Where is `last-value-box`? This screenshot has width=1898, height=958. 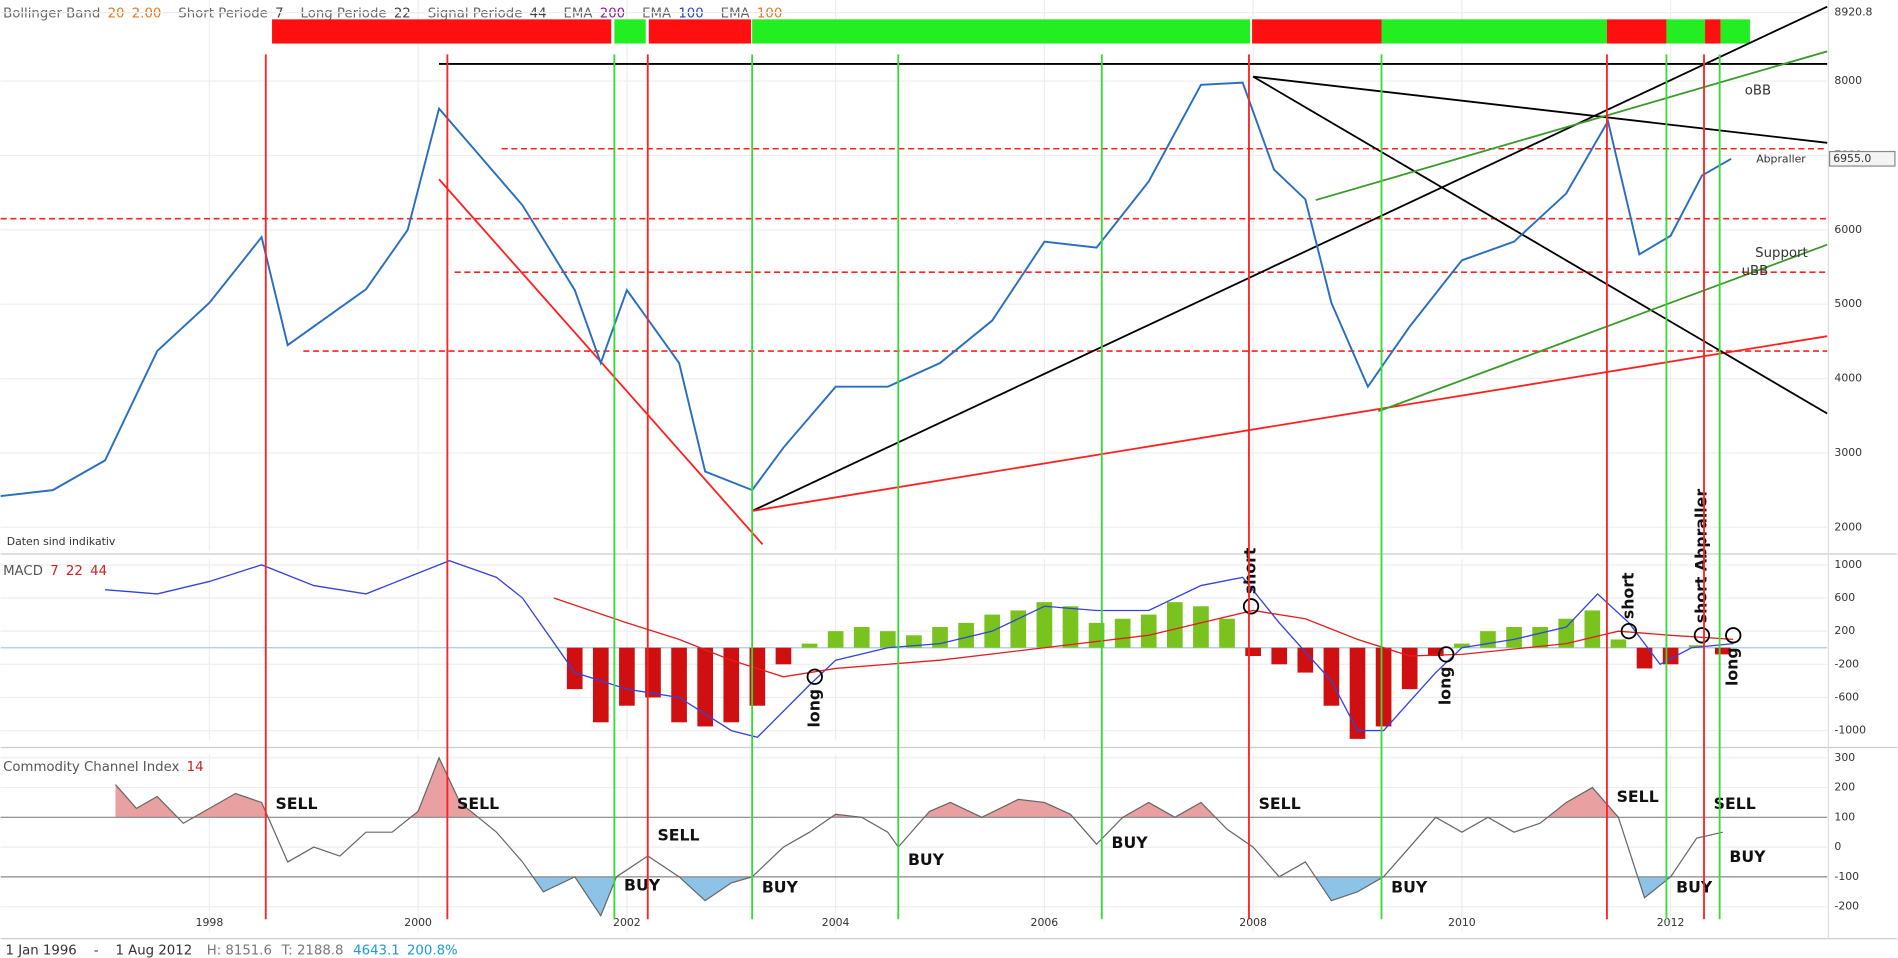
last-value-box is located at coordinates (1862, 158).